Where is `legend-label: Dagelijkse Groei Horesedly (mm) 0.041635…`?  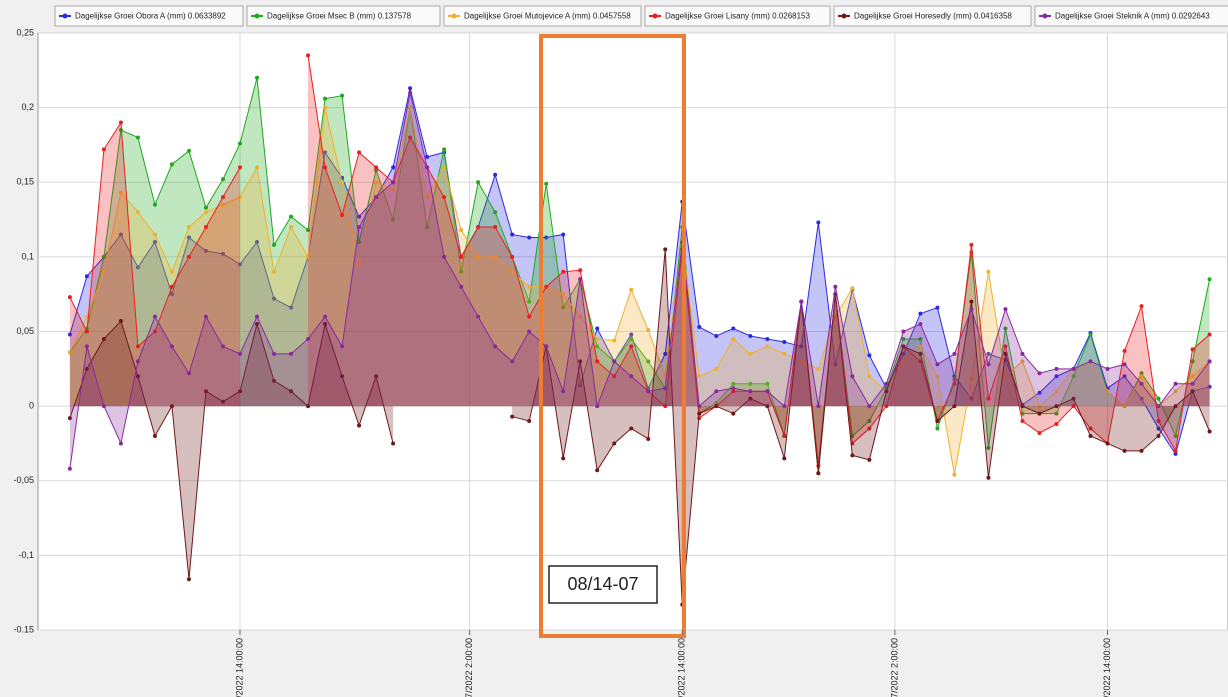 legend-label: Dagelijkse Groei Horesedly (mm) 0.041635… is located at coordinates (933, 16).